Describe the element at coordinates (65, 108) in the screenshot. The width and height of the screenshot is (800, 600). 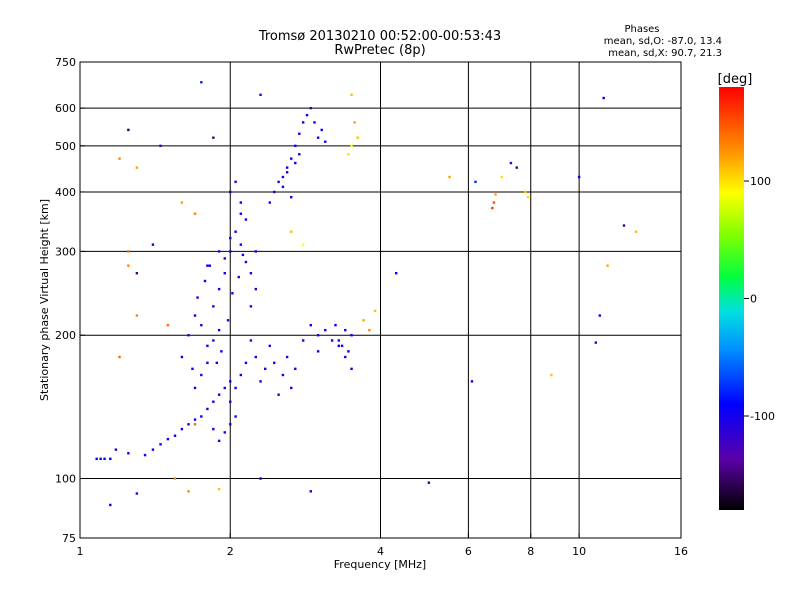
I see `y-tick-label: 600` at that location.